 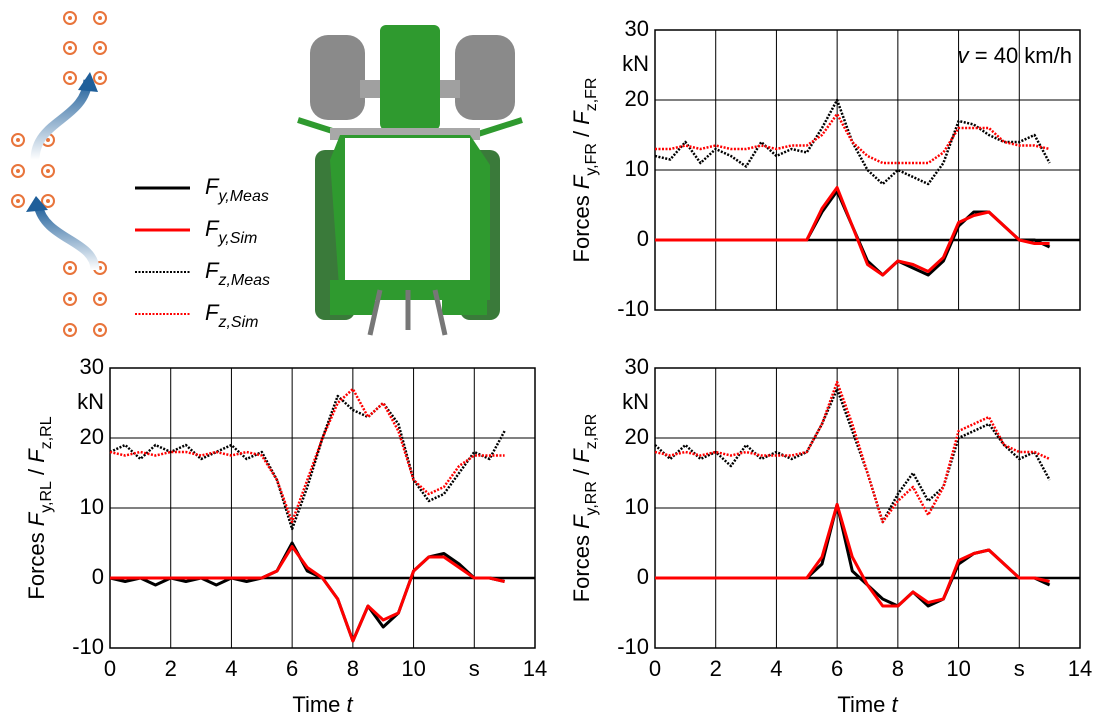 What do you see at coordinates (46, 497) in the screenshot?
I see `label-part: y,RL` at bounding box center [46, 497].